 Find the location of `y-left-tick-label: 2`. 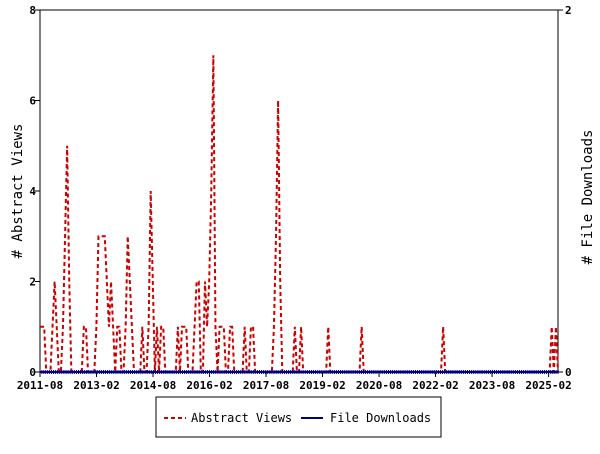

y-left-tick-label: 2 is located at coordinates (32, 282).